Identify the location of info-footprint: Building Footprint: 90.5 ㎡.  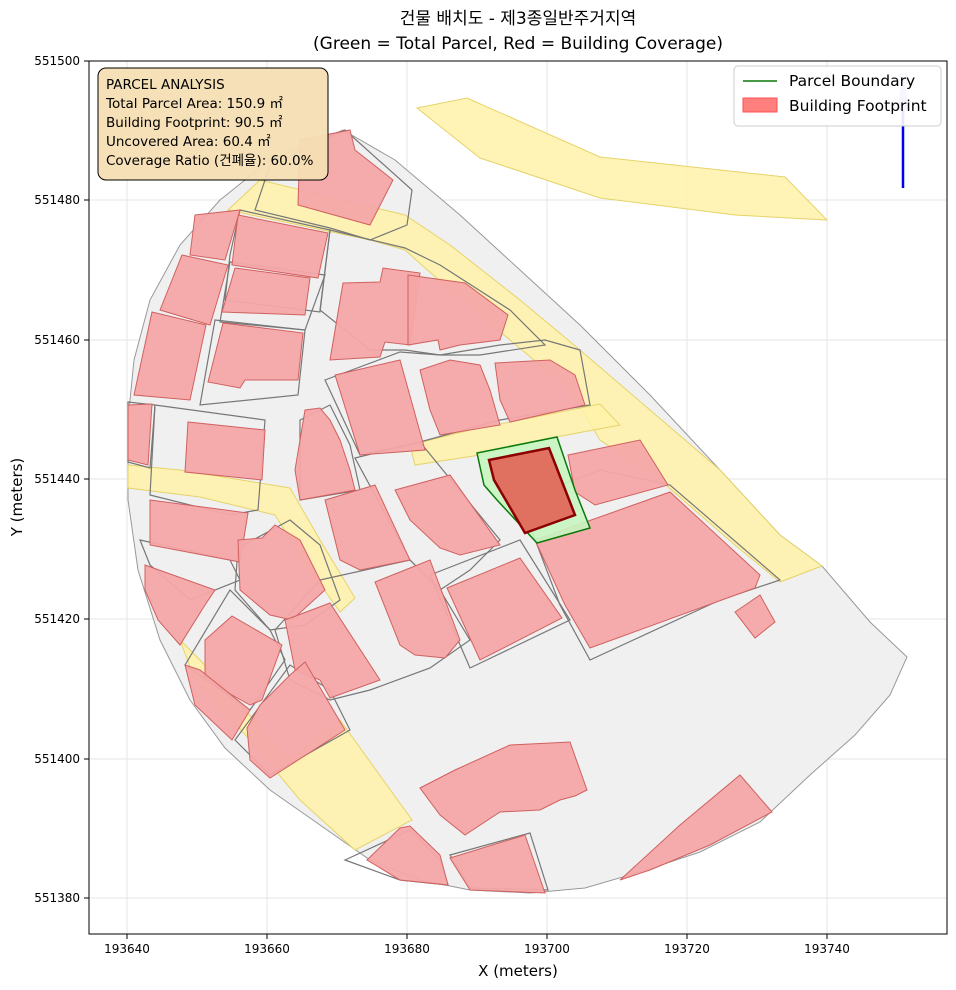
(194, 123).